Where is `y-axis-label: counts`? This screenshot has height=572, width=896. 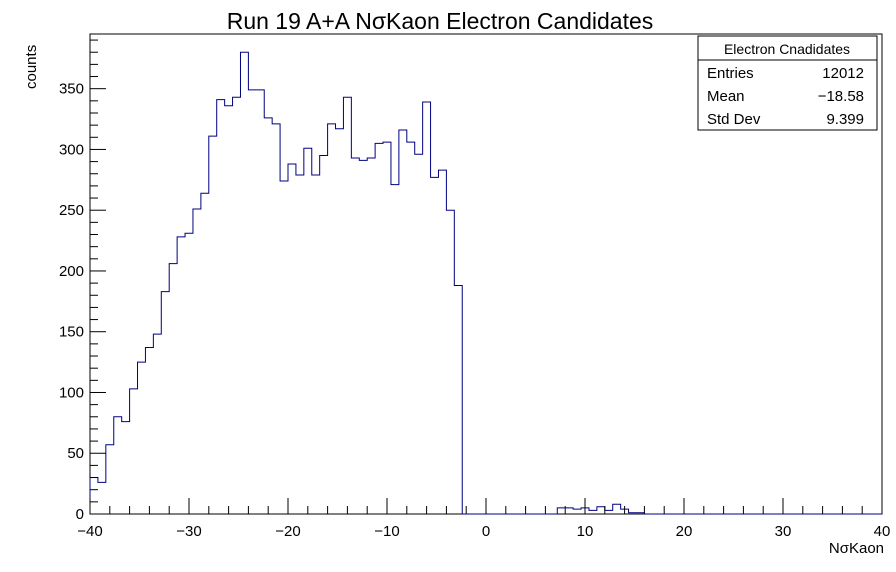
y-axis-label: counts is located at coordinates (31, 67).